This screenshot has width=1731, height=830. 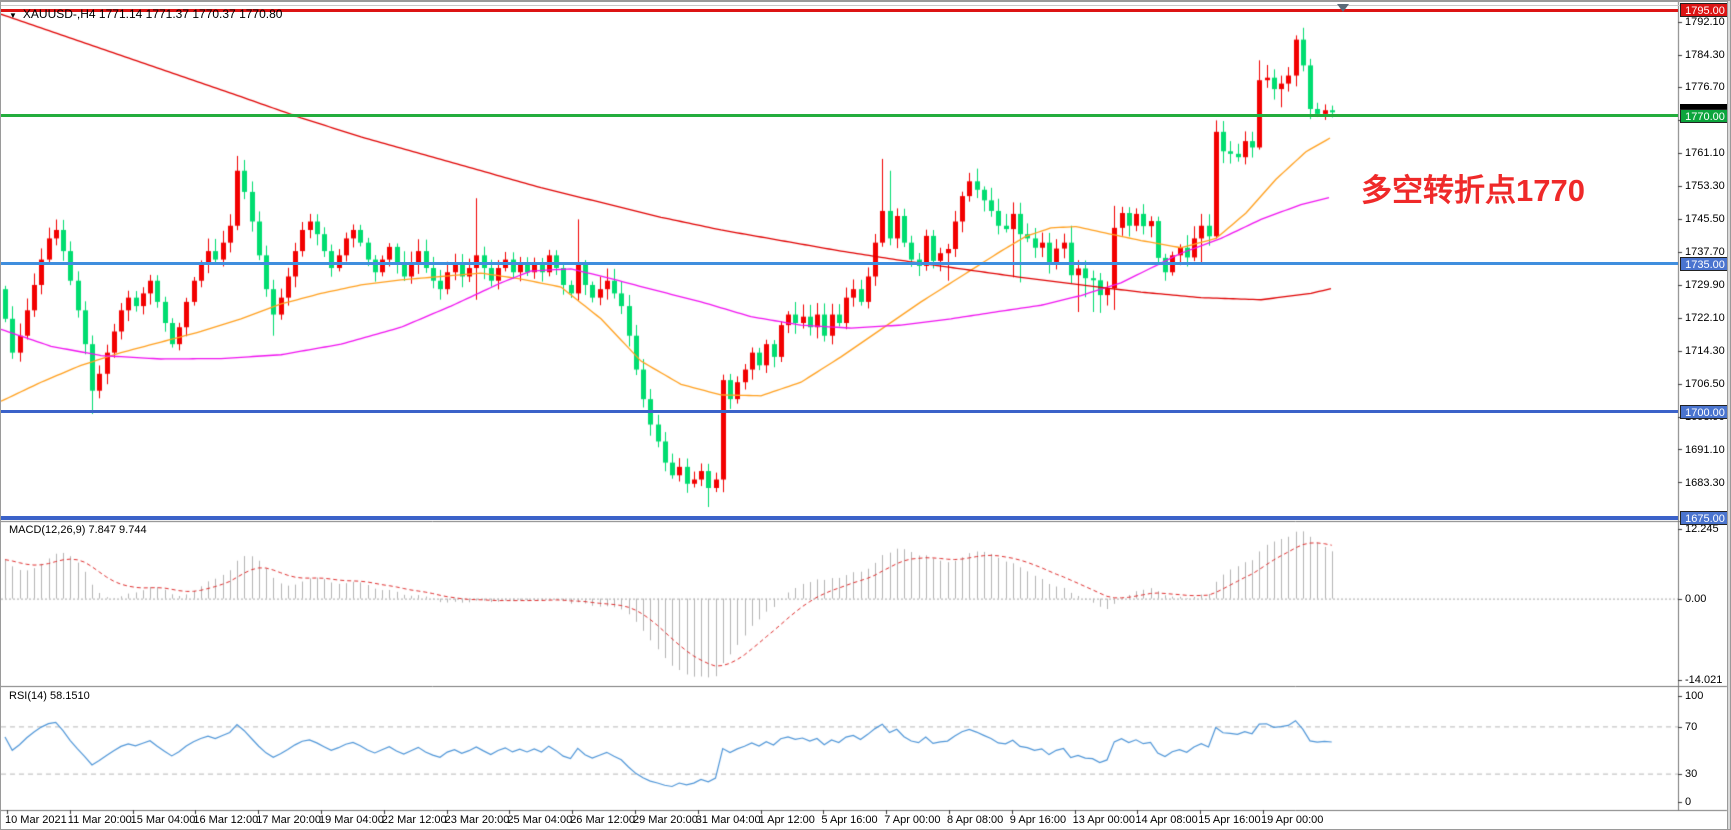 I want to click on price-badge-support-1700: 1700.00, so click(x=1705, y=411).